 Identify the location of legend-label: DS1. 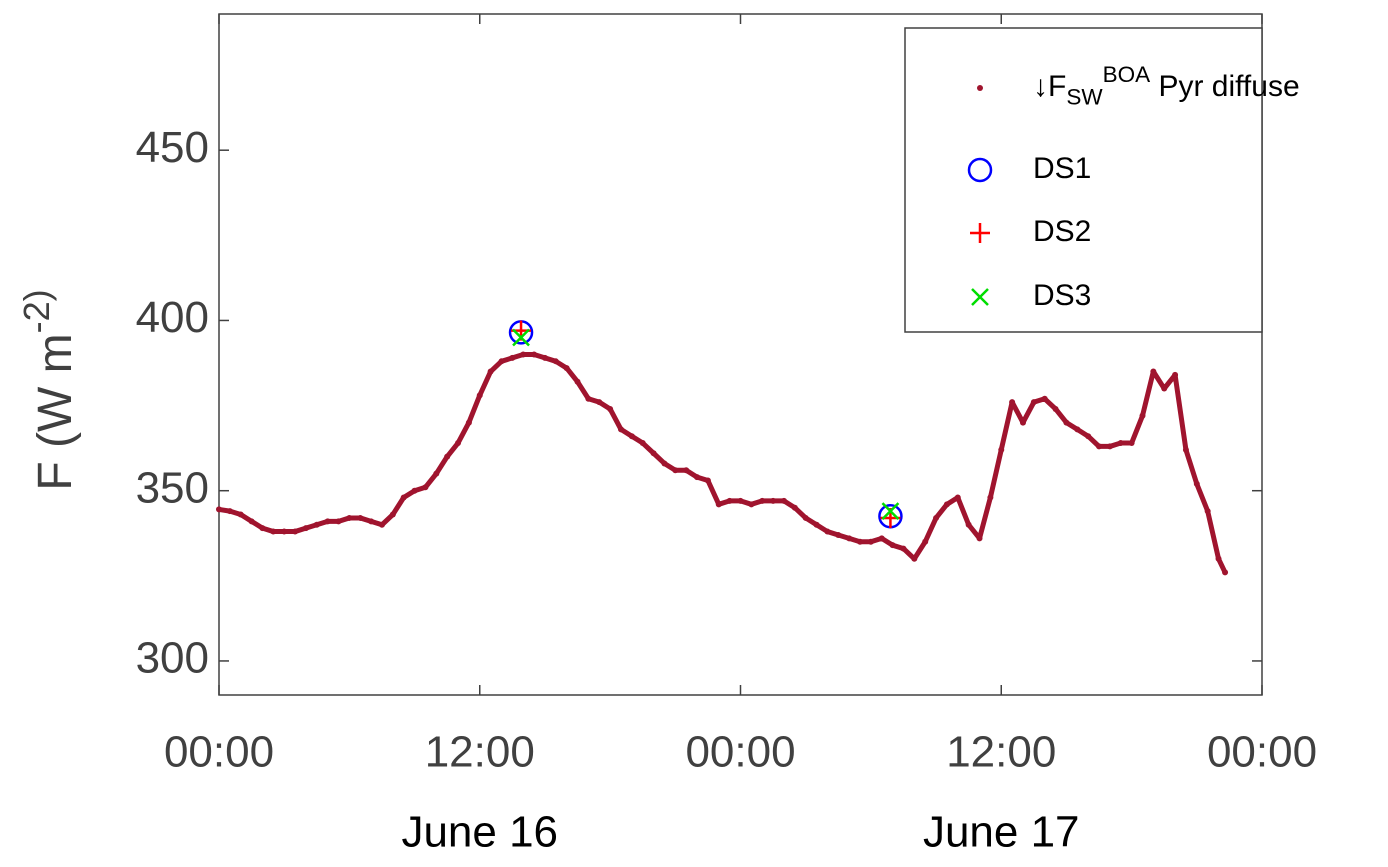
(1062, 168).